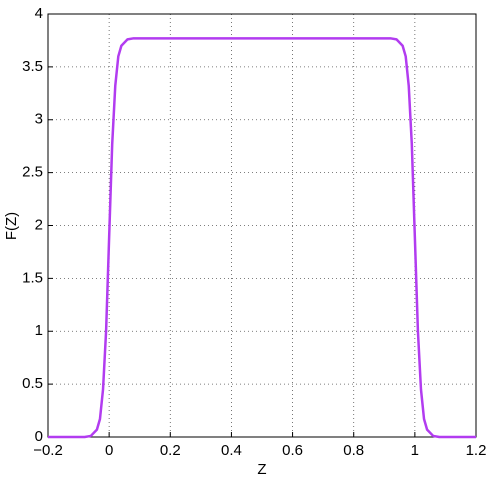  I want to click on y-tick-label: 1.5, so click(32, 277).